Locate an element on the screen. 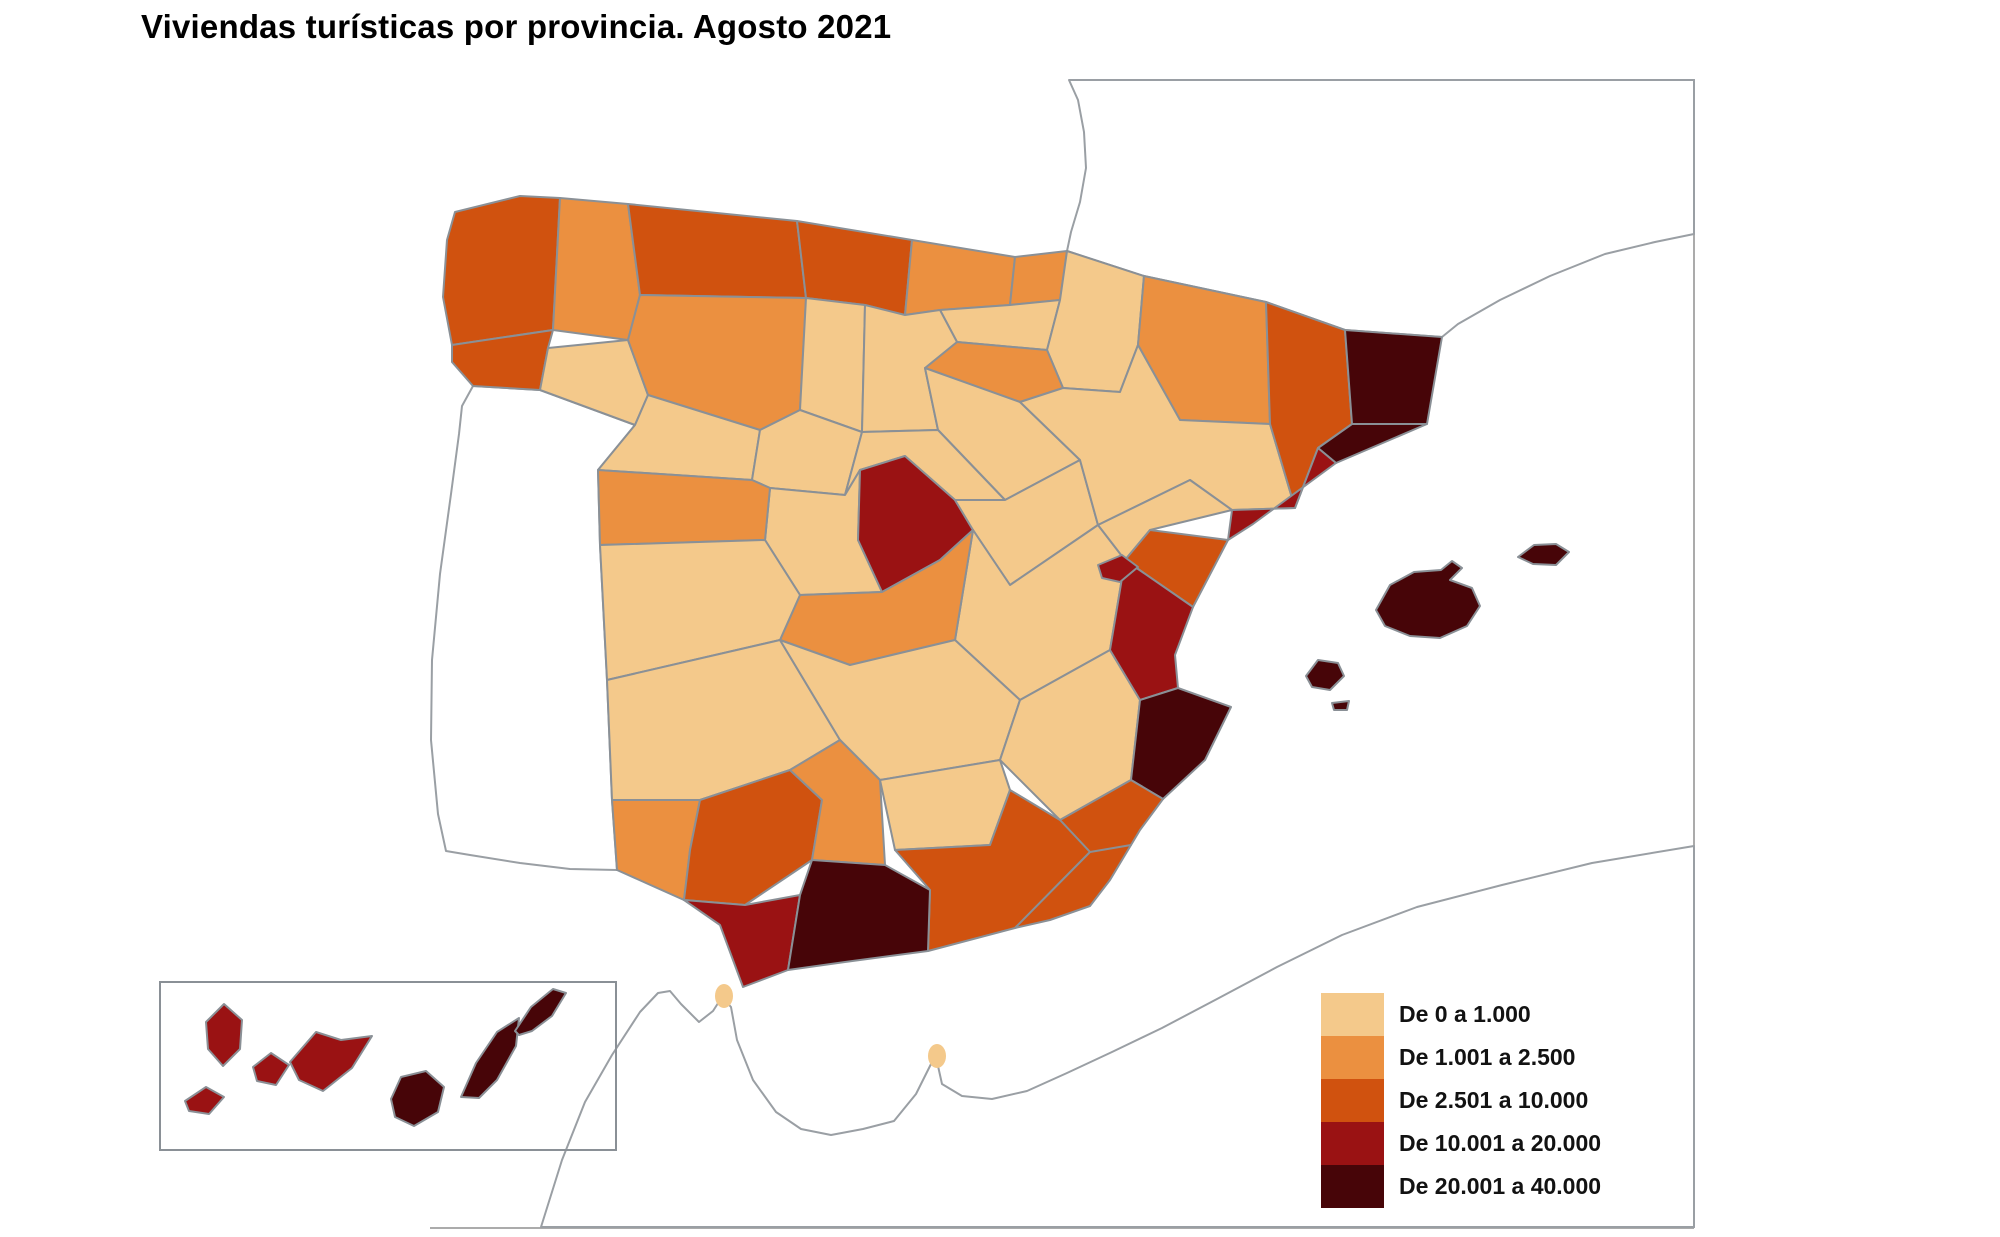  province-lugo is located at coordinates (596, 269).